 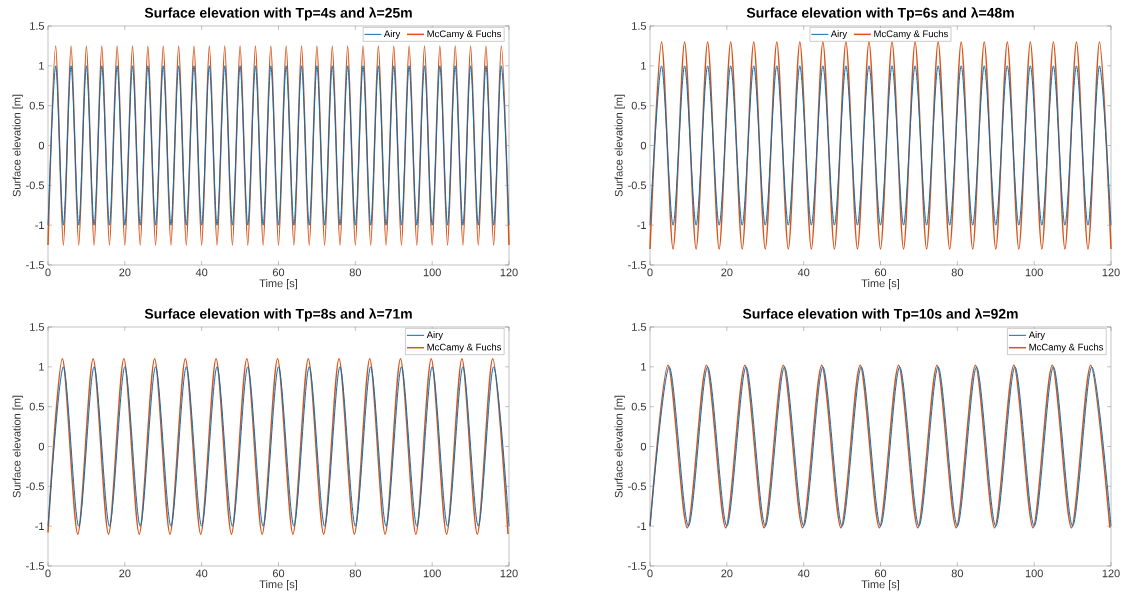 I want to click on chart-title: Surface elevation with Tp=4s and λ=25m, so click(x=278, y=14).